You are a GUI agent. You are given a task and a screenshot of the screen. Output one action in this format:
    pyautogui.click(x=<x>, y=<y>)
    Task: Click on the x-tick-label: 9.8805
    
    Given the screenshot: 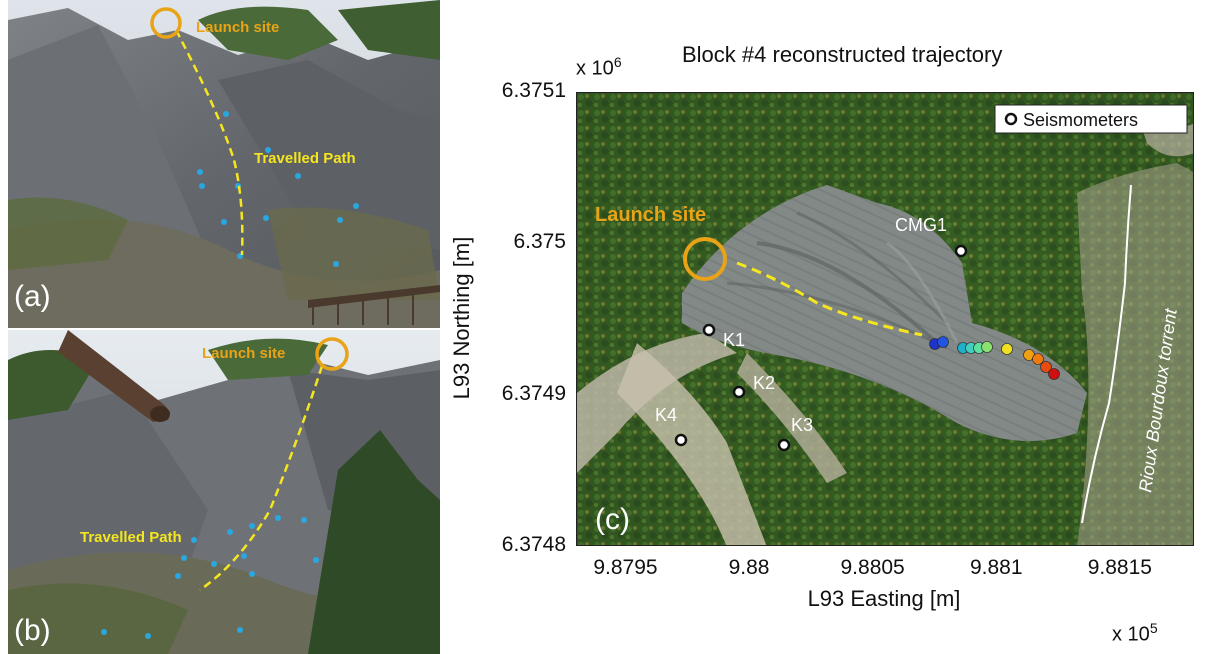 What is the action you would take?
    pyautogui.click(x=872, y=567)
    